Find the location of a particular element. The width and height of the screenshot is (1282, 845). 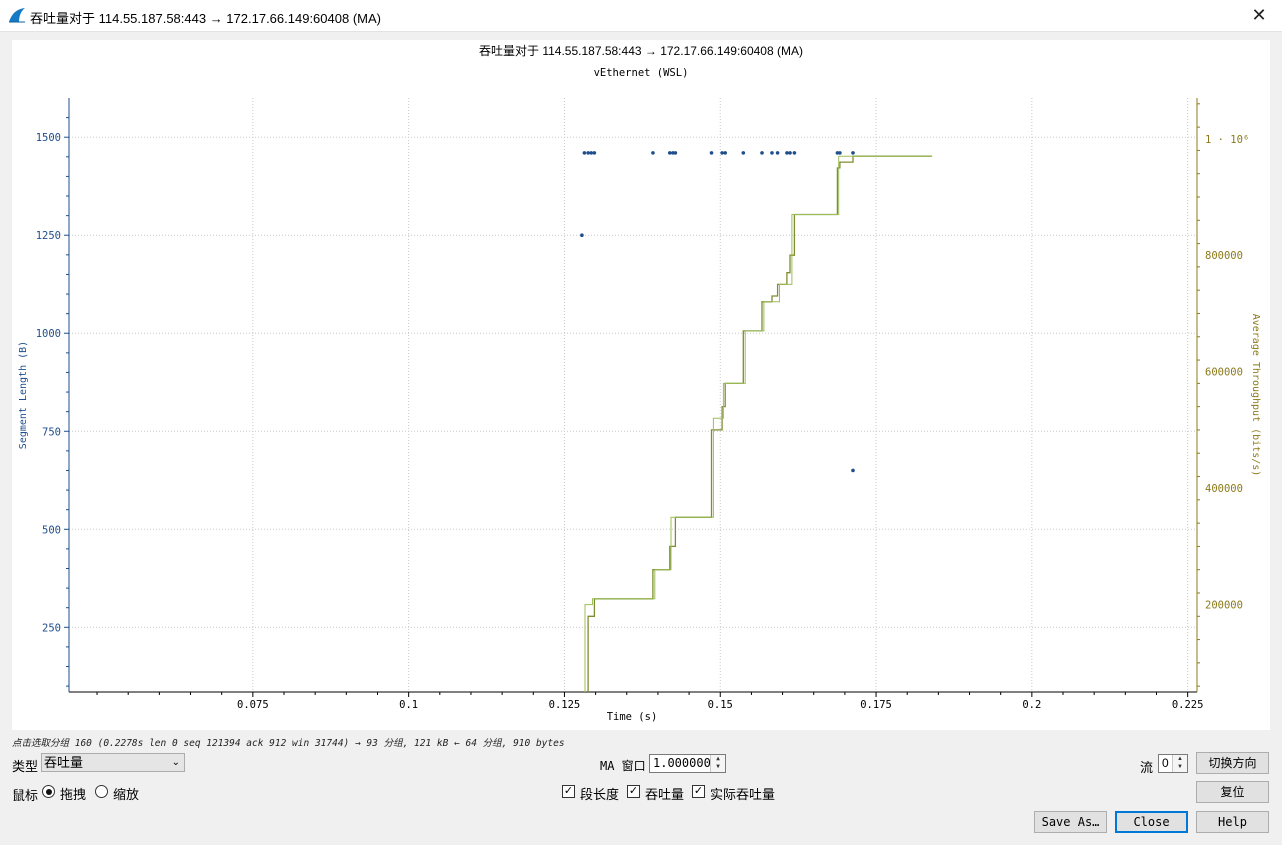

drag-label: 拖拽 is located at coordinates (73, 794).